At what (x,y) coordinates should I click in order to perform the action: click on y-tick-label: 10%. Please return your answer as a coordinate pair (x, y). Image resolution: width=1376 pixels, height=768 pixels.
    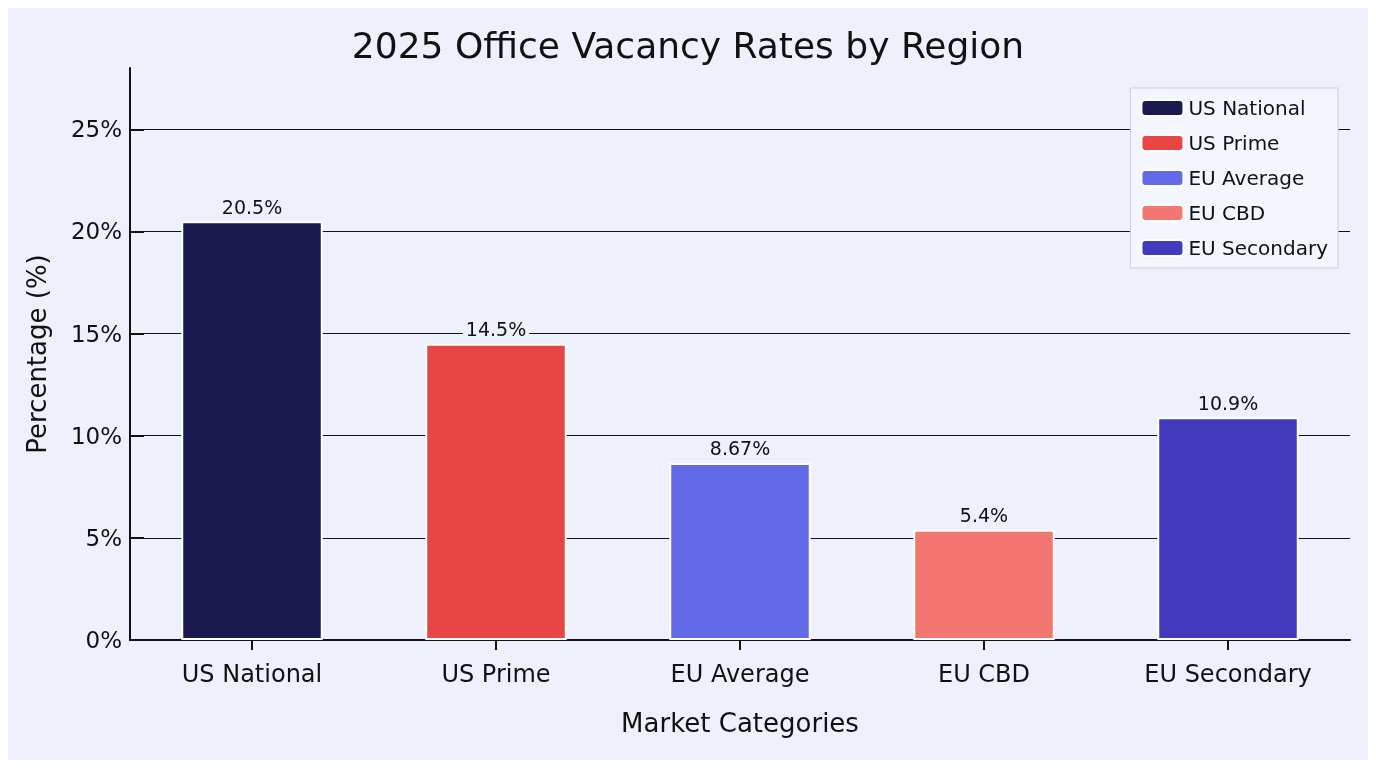
    Looking at the image, I should click on (96, 435).